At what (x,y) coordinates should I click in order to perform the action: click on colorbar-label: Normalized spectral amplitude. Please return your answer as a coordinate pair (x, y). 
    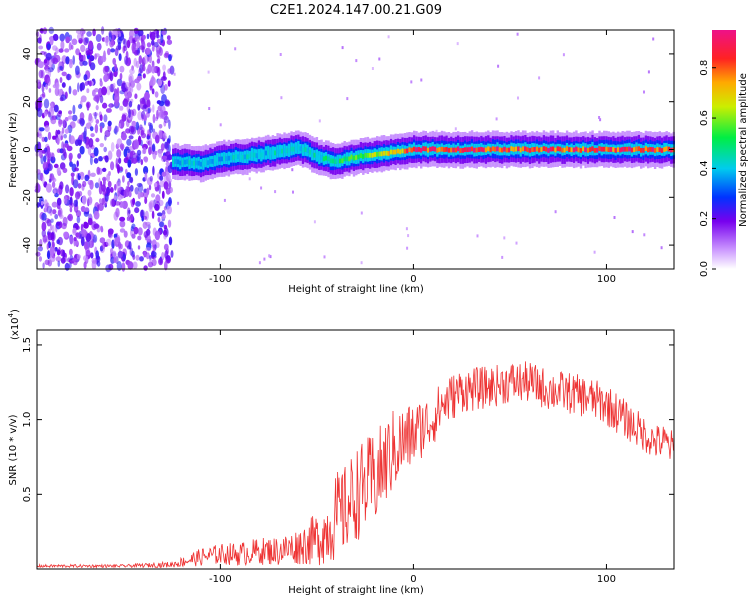
    Looking at the image, I should click on (743, 150).